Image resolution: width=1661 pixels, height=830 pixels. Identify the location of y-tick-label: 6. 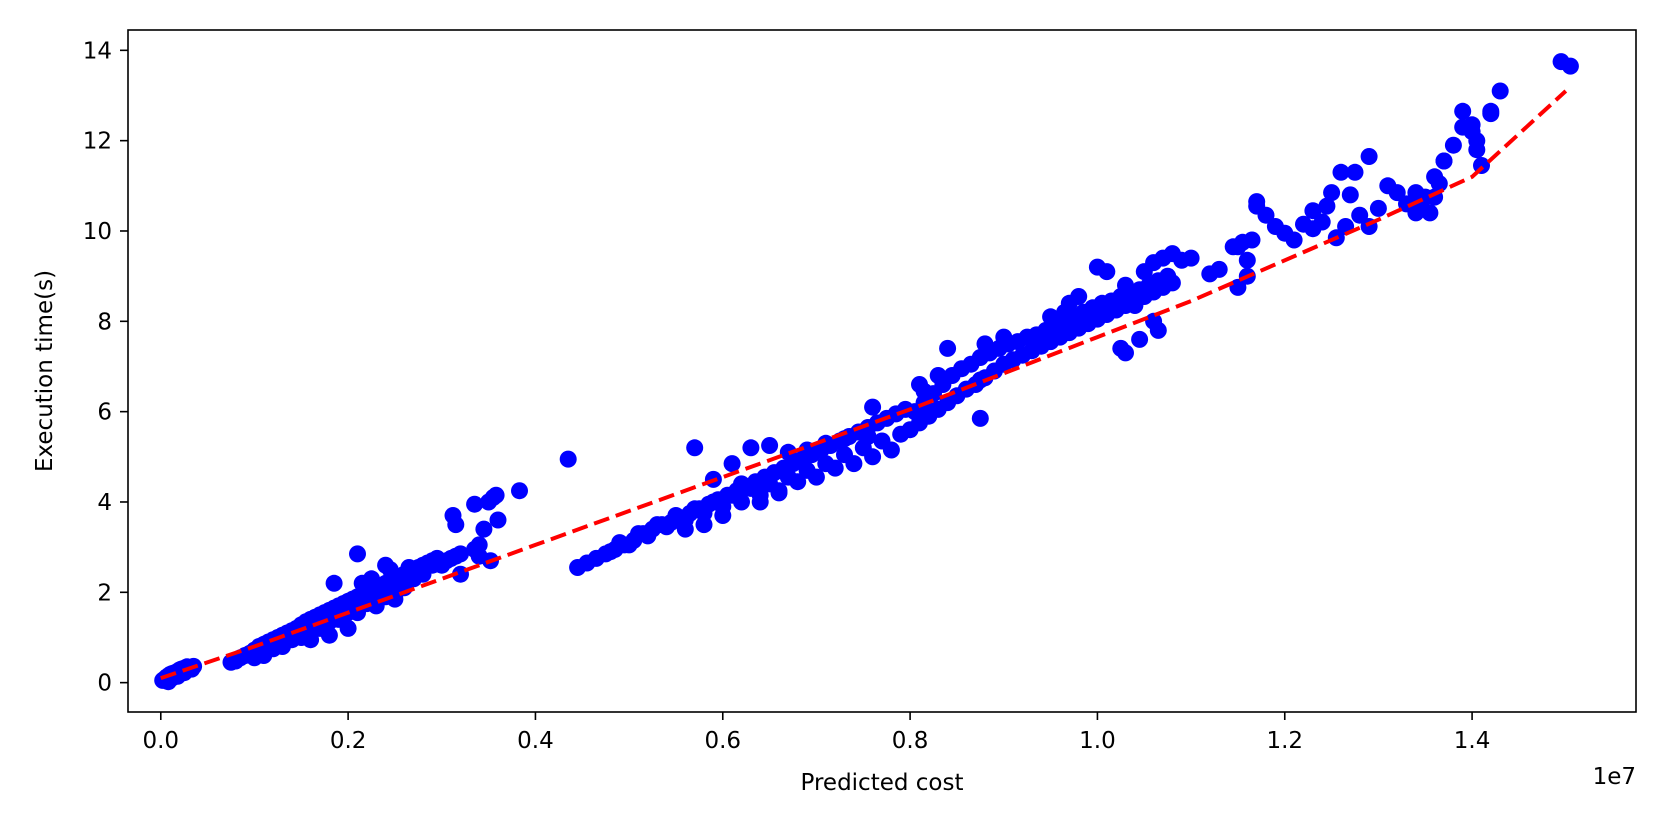
(104, 413).